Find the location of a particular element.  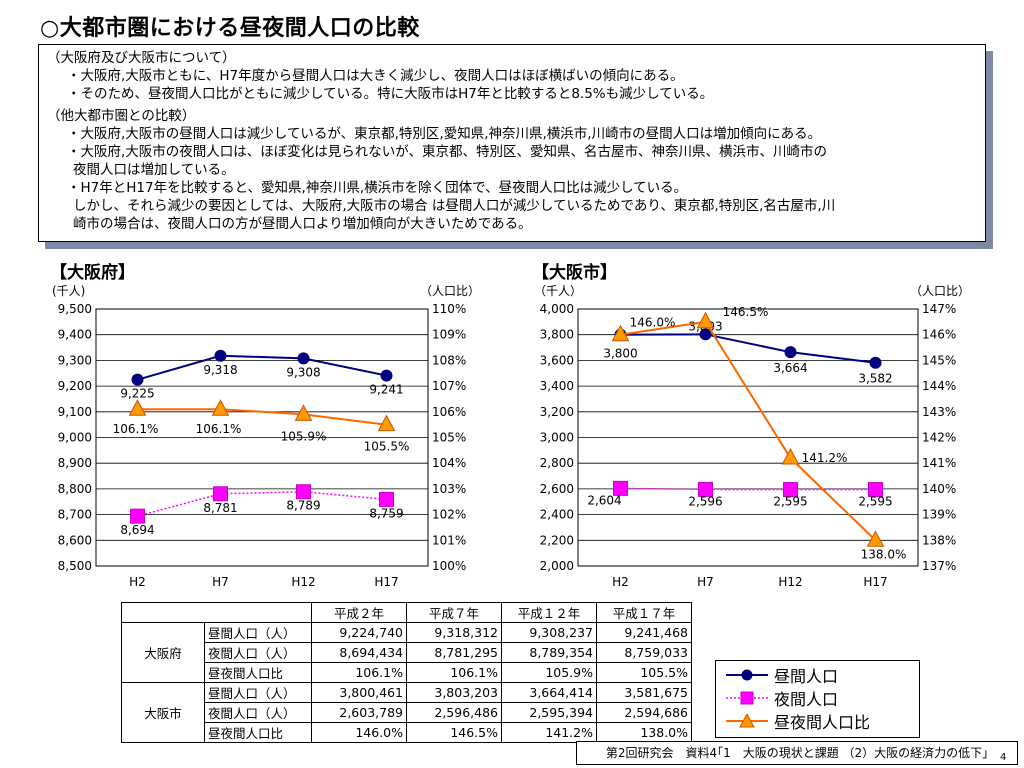

legend-label: 昼間人口 is located at coordinates (806, 676).